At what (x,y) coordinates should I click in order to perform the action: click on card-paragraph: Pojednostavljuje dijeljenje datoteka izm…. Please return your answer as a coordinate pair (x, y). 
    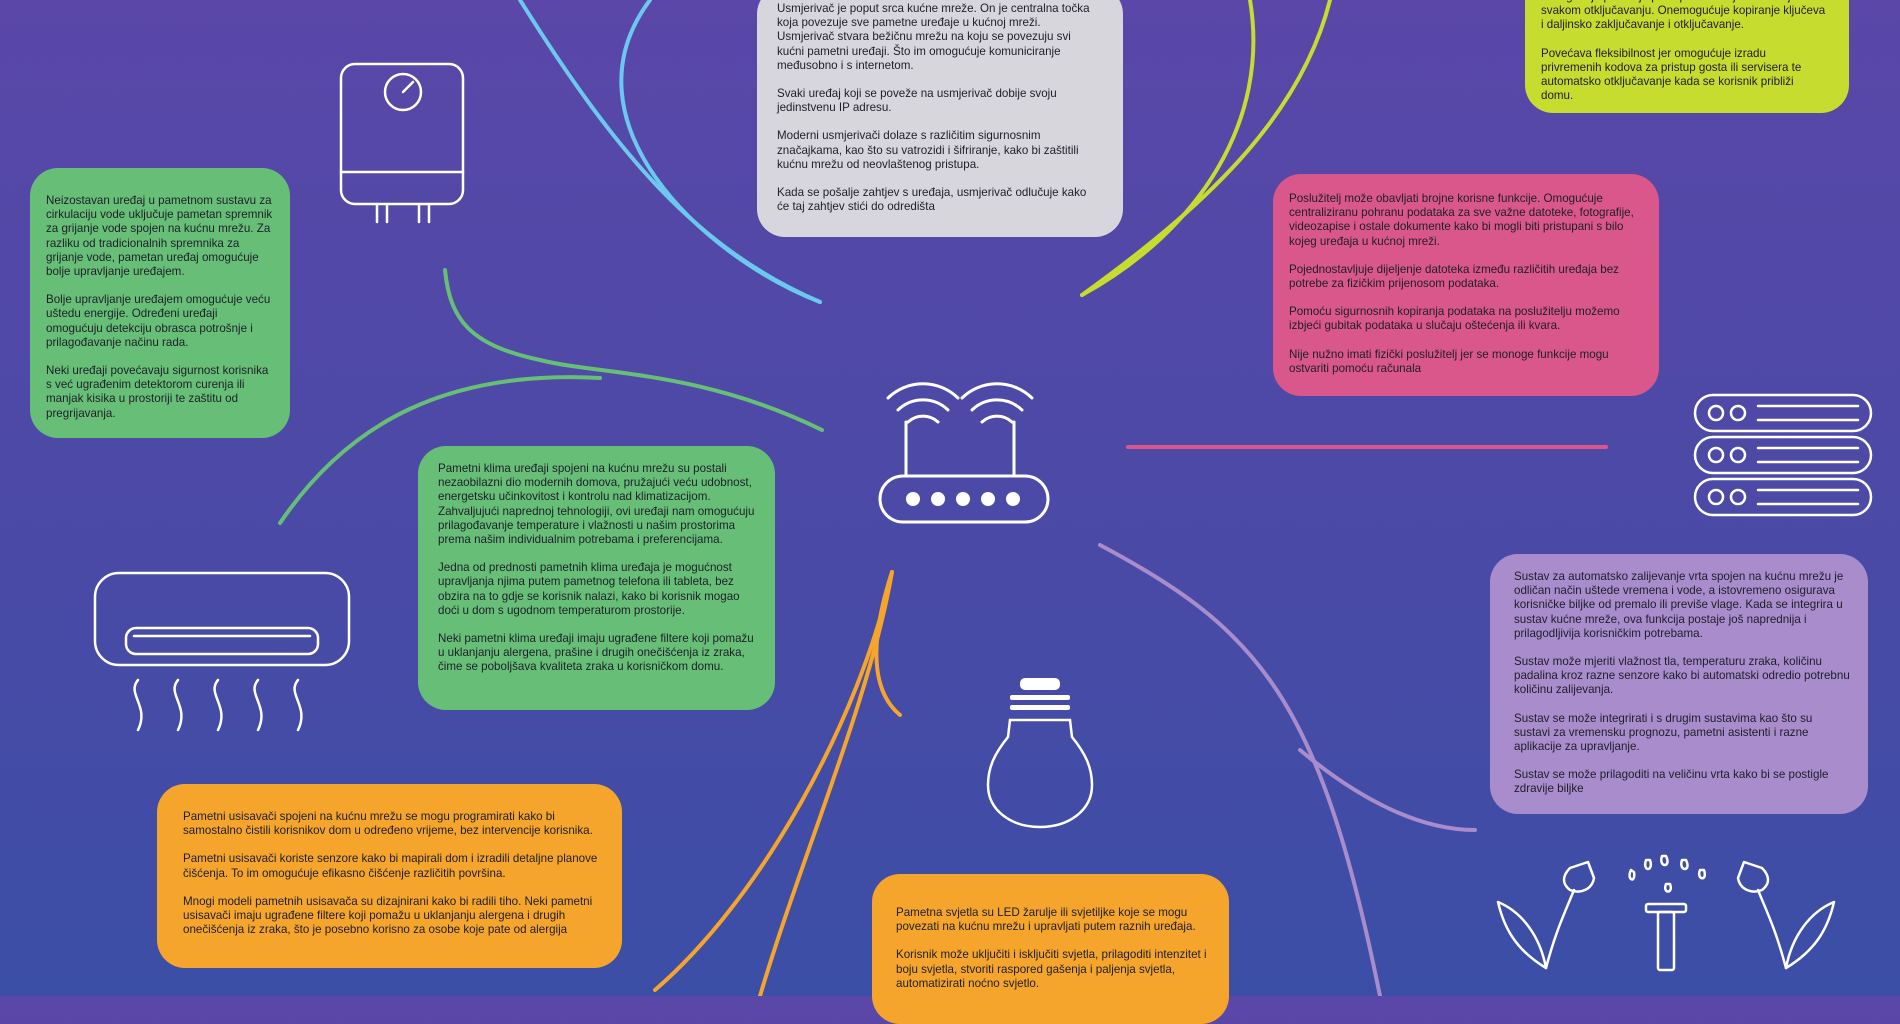
    Looking at the image, I should click on (1454, 276).